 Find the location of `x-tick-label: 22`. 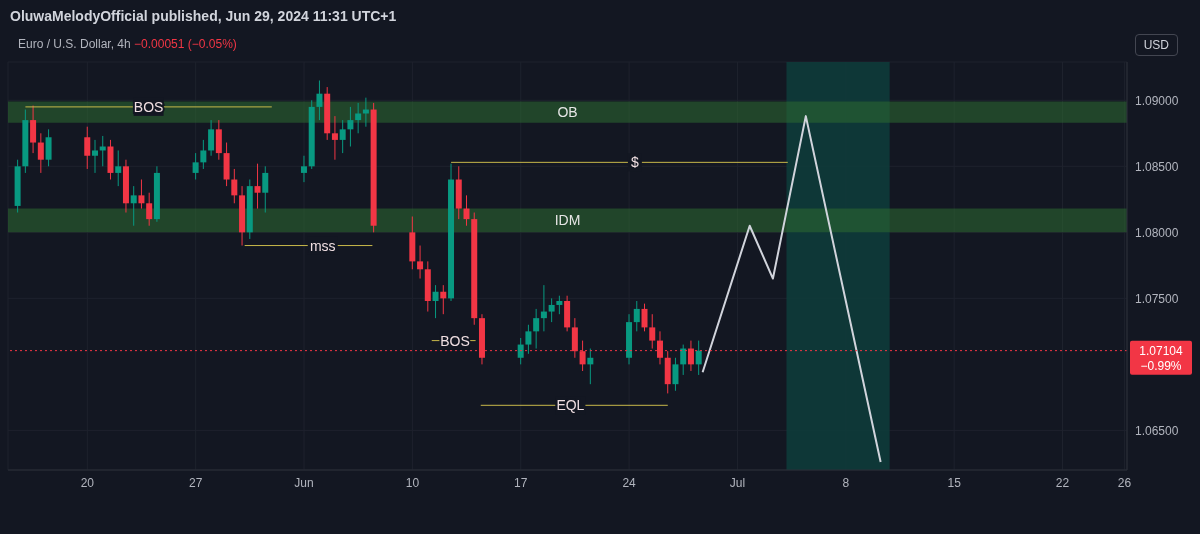

x-tick-label: 22 is located at coordinates (1062, 482).